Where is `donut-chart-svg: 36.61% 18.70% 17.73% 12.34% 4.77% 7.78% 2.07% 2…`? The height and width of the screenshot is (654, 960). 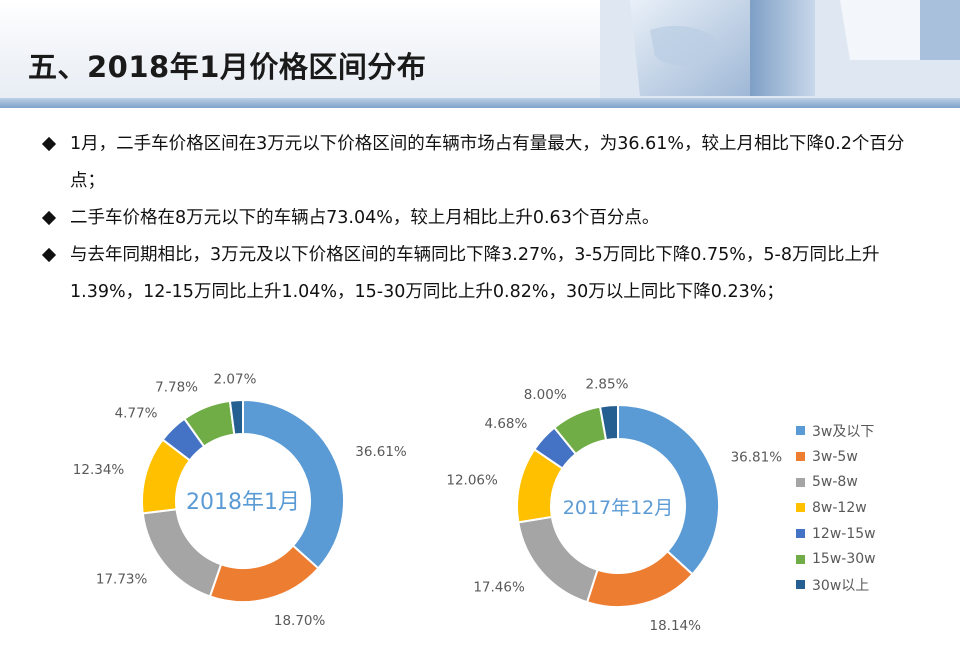 donut-chart-svg: 36.61% 18.70% 17.73% 12.34% 4.77% 7.78% 2.07% 2… is located at coordinates (240, 500).